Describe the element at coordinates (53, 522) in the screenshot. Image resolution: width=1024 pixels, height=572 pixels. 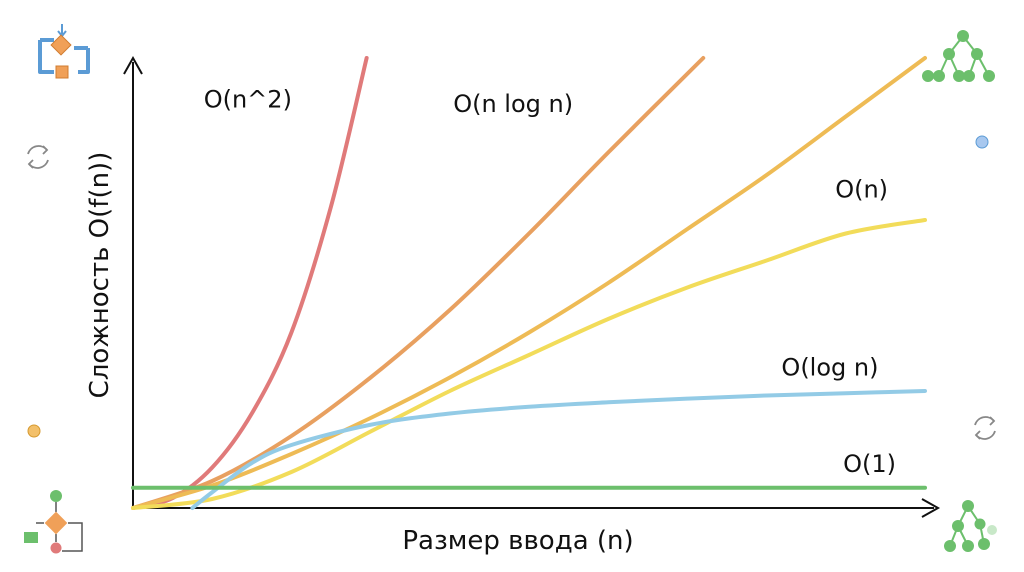
I see `flowchart-icon` at that location.